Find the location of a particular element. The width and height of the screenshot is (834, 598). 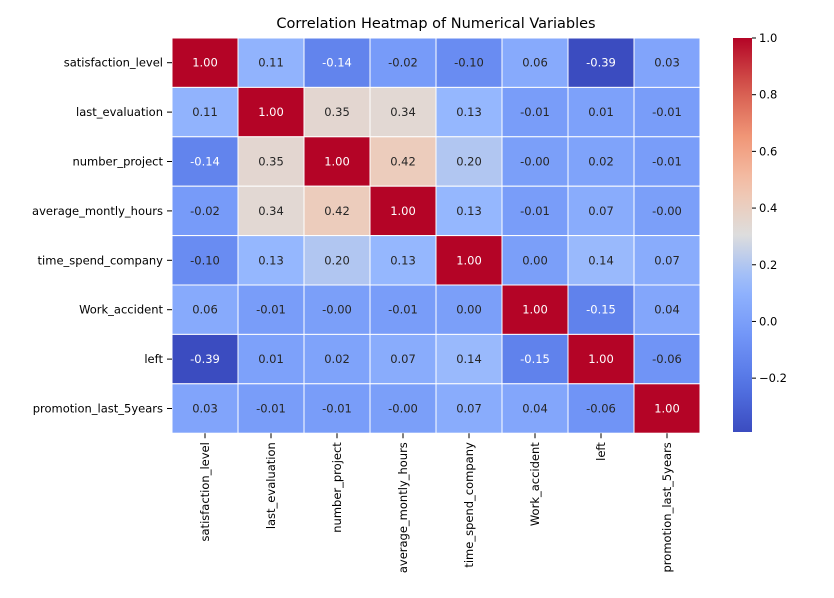

x-tick-label: left is located at coordinates (601, 451).